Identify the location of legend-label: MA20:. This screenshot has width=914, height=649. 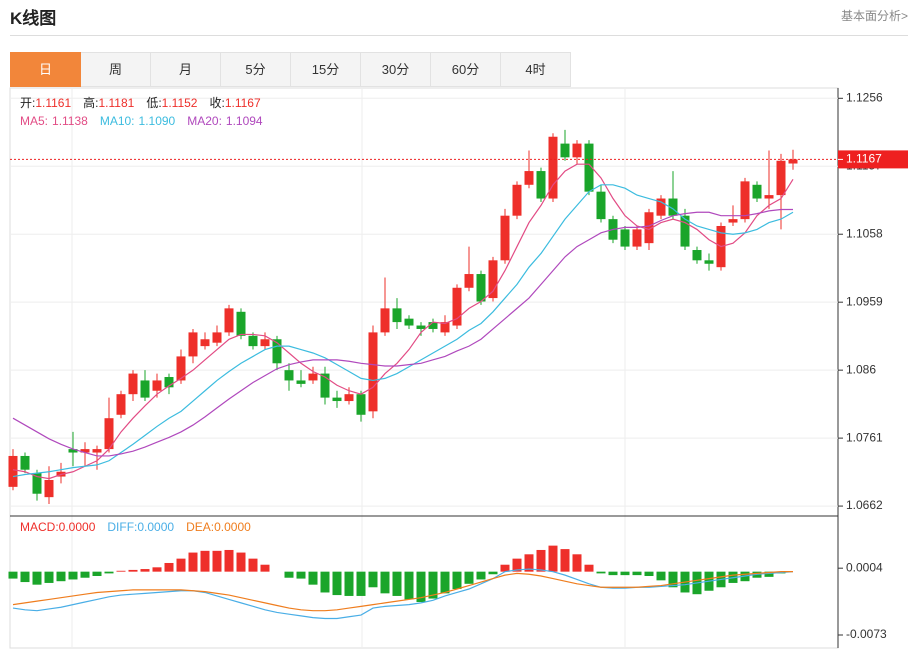
(204, 121).